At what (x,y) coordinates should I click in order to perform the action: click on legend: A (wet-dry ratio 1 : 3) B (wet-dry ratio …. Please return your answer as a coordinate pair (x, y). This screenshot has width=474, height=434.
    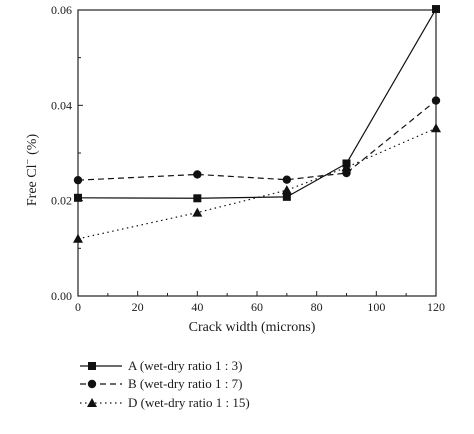
    Looking at the image, I should click on (165, 384).